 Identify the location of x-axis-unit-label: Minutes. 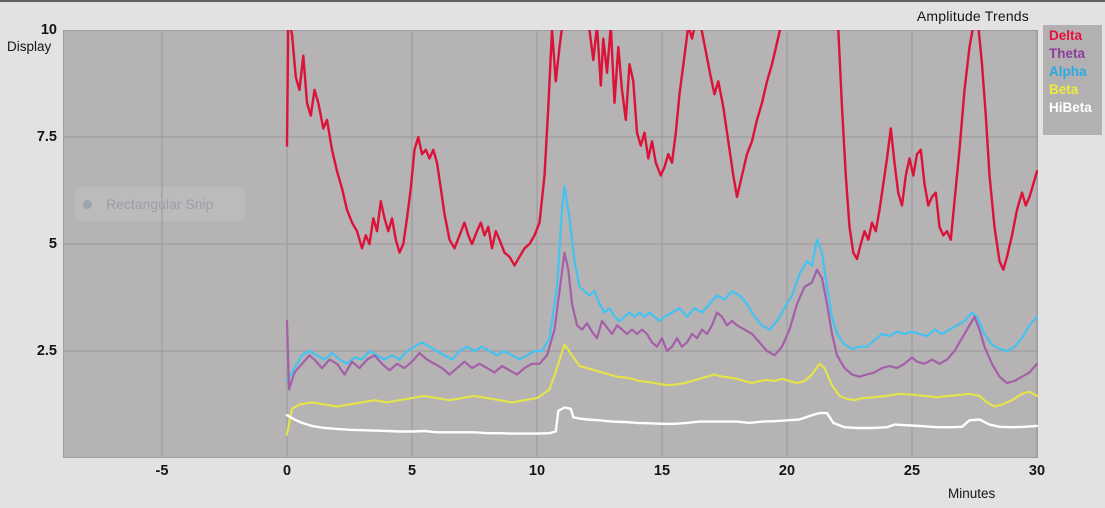
(972, 493).